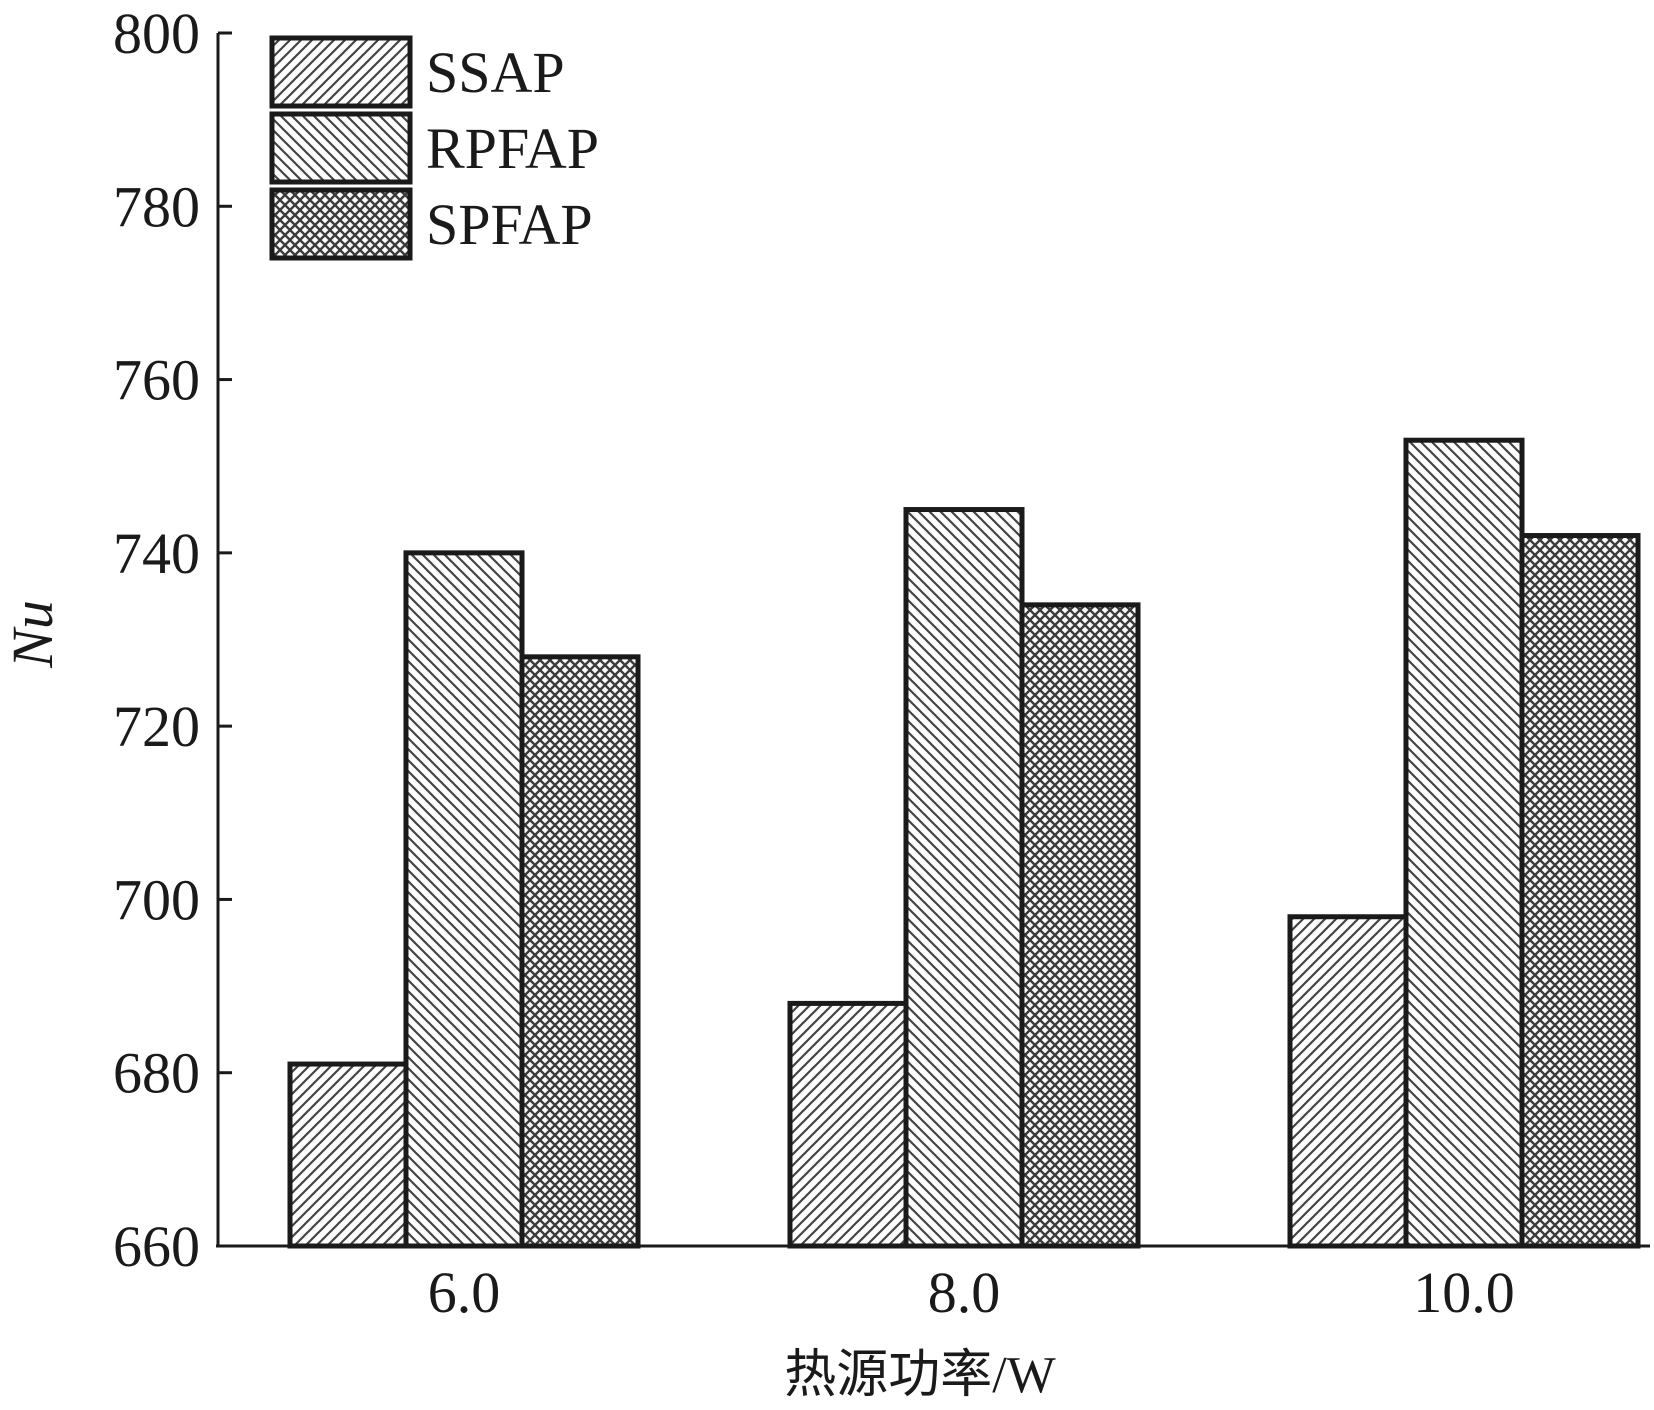  Describe the element at coordinates (156, 1246) in the screenshot. I see `y-tick-label: 660` at that location.